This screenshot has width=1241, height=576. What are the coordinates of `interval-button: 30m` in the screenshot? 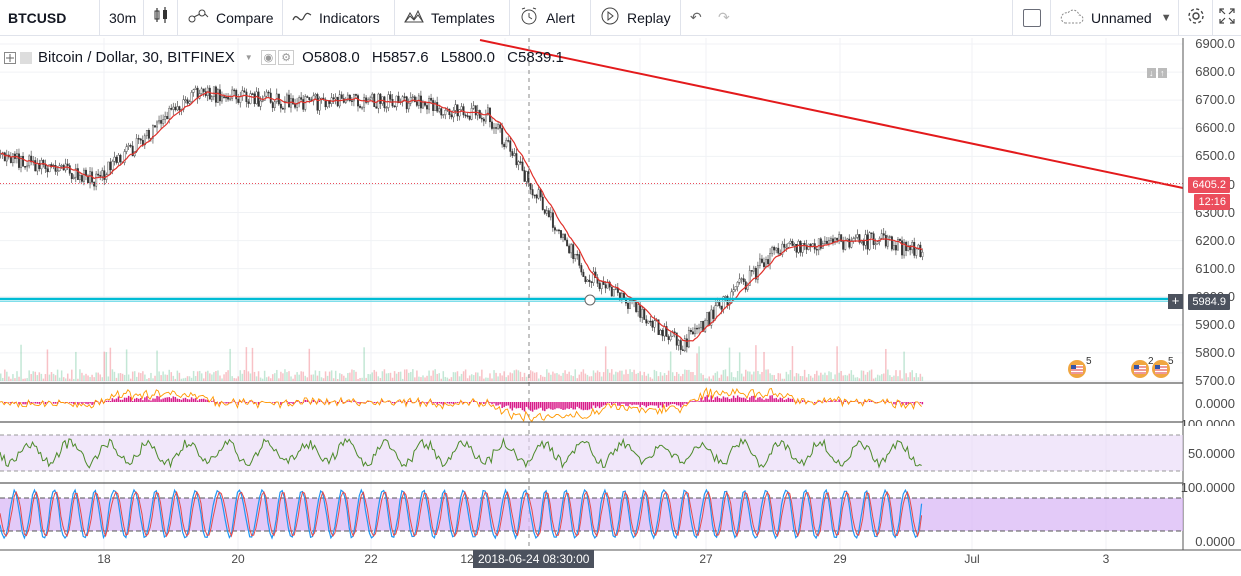 It's located at (122, 18).